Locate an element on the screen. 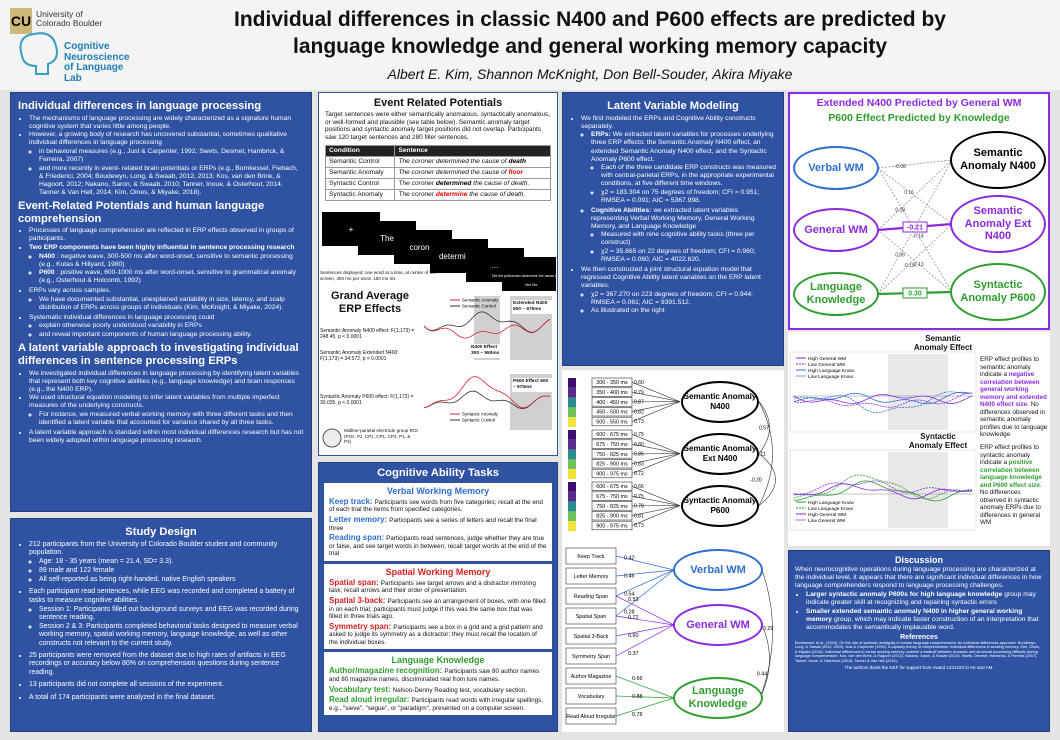 The image size is (1060, 740). sentence-text: the cause of death. is located at coordinates (500, 184).